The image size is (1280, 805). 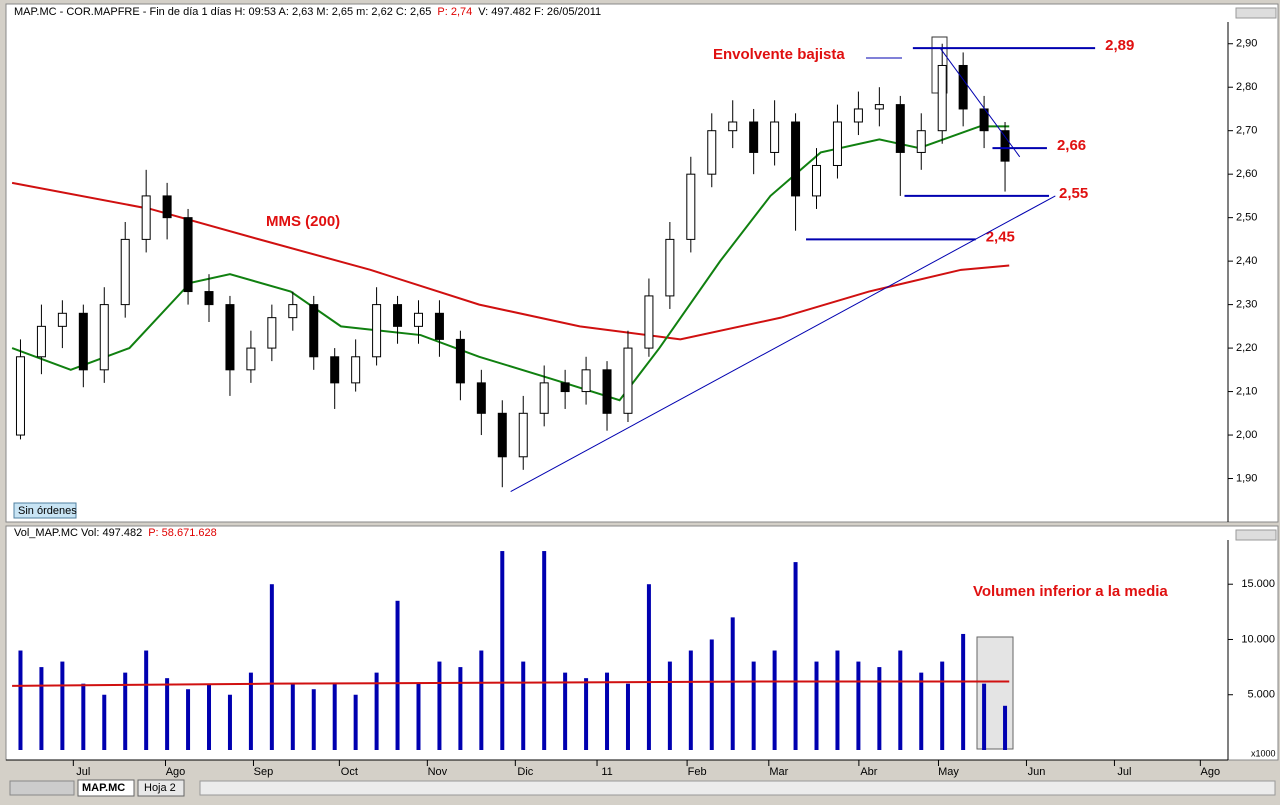 I want to click on level-label: 2,45, so click(x=1000, y=236).